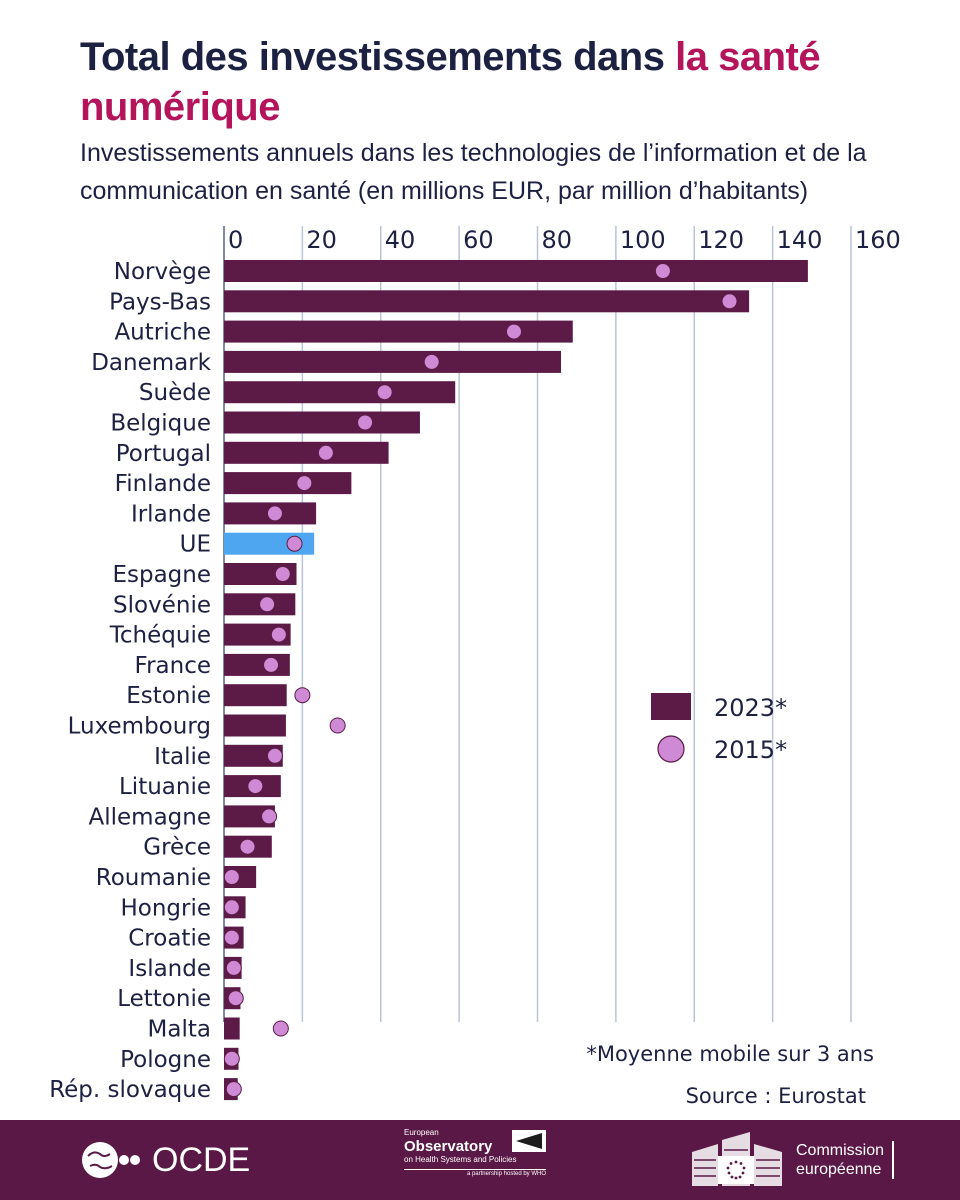 The width and height of the screenshot is (960, 1200). I want to click on legend-label-2015: 2015*, so click(750, 750).